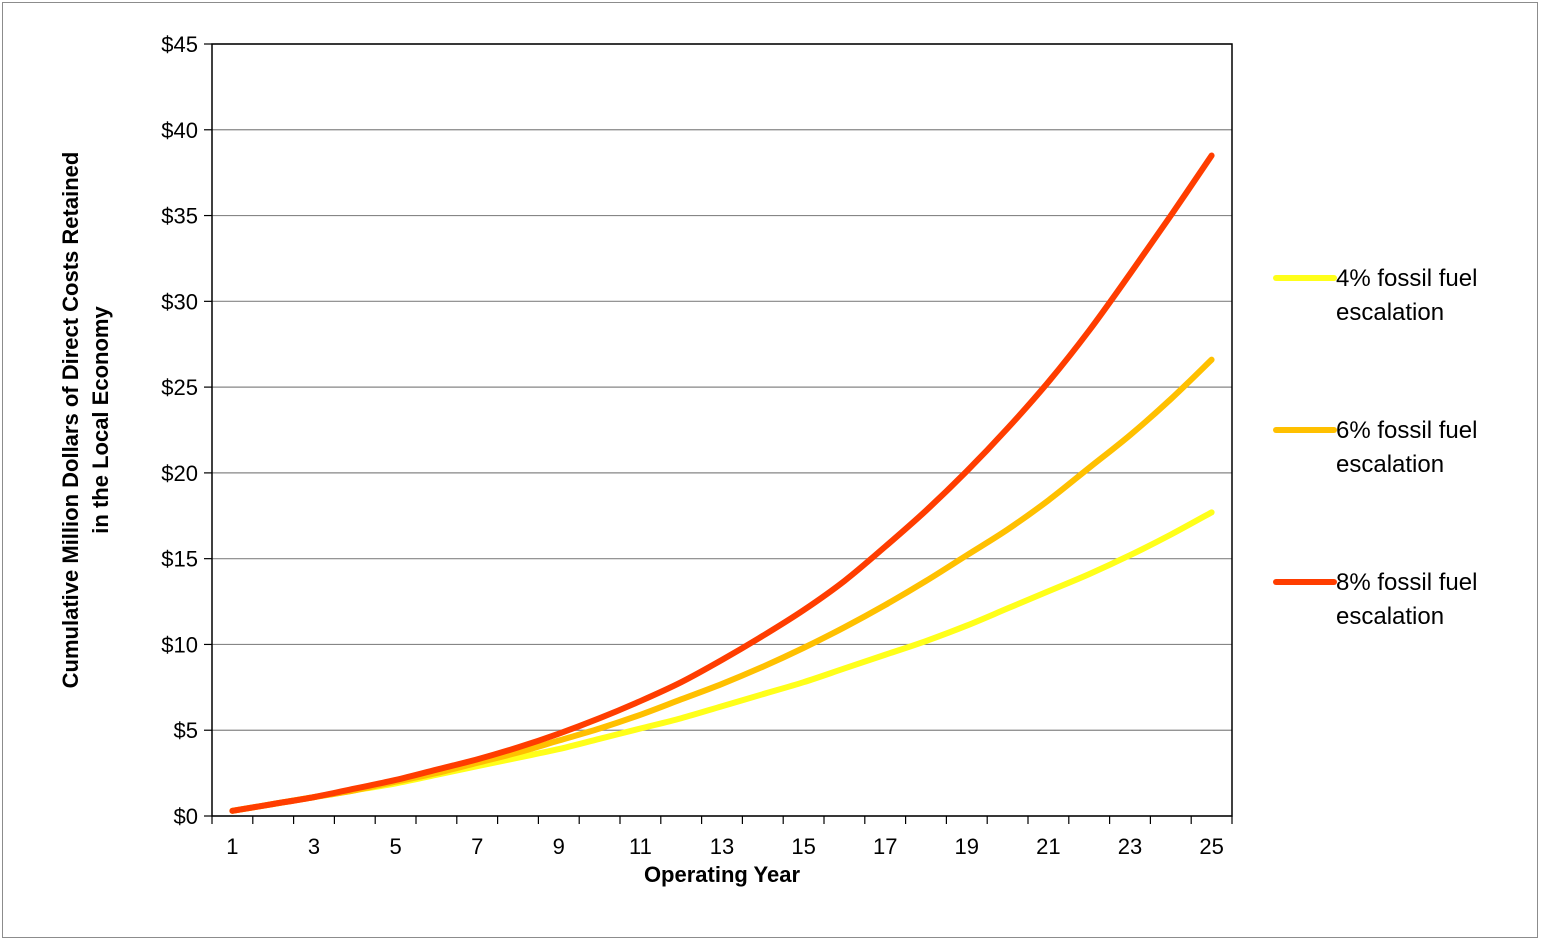 This screenshot has height=942, width=1542. I want to click on y-tick-label: $0, so click(186, 816).